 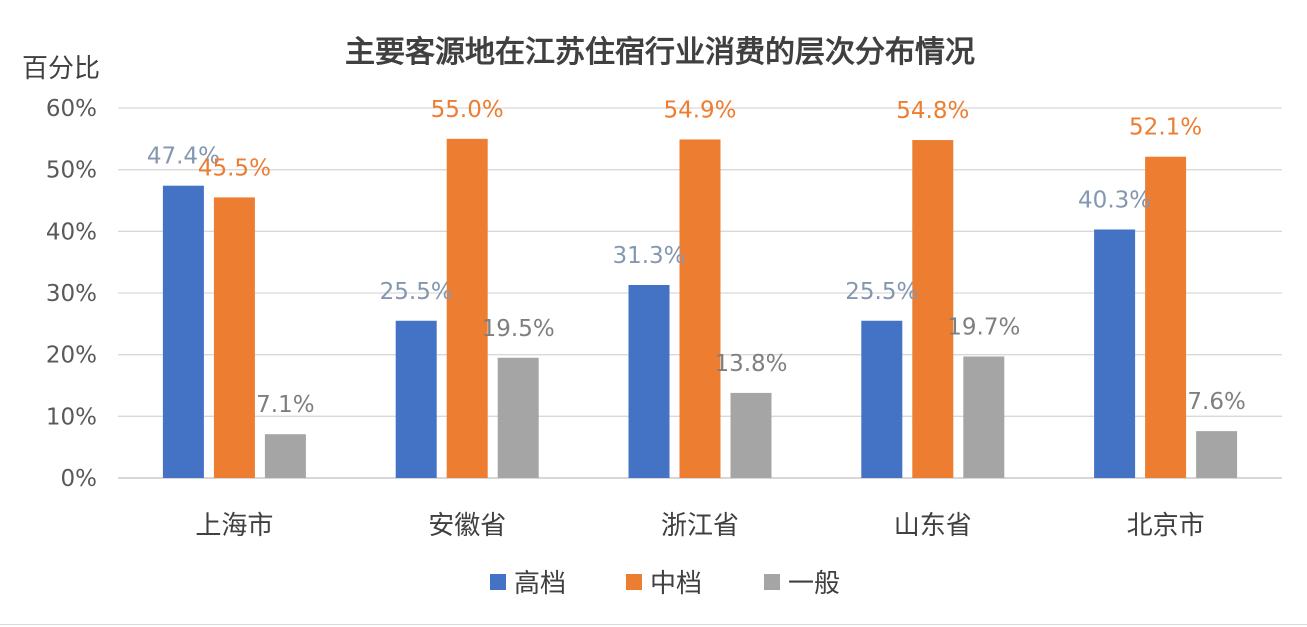 What do you see at coordinates (540, 584) in the screenshot?
I see `legend-label: 高档` at bounding box center [540, 584].